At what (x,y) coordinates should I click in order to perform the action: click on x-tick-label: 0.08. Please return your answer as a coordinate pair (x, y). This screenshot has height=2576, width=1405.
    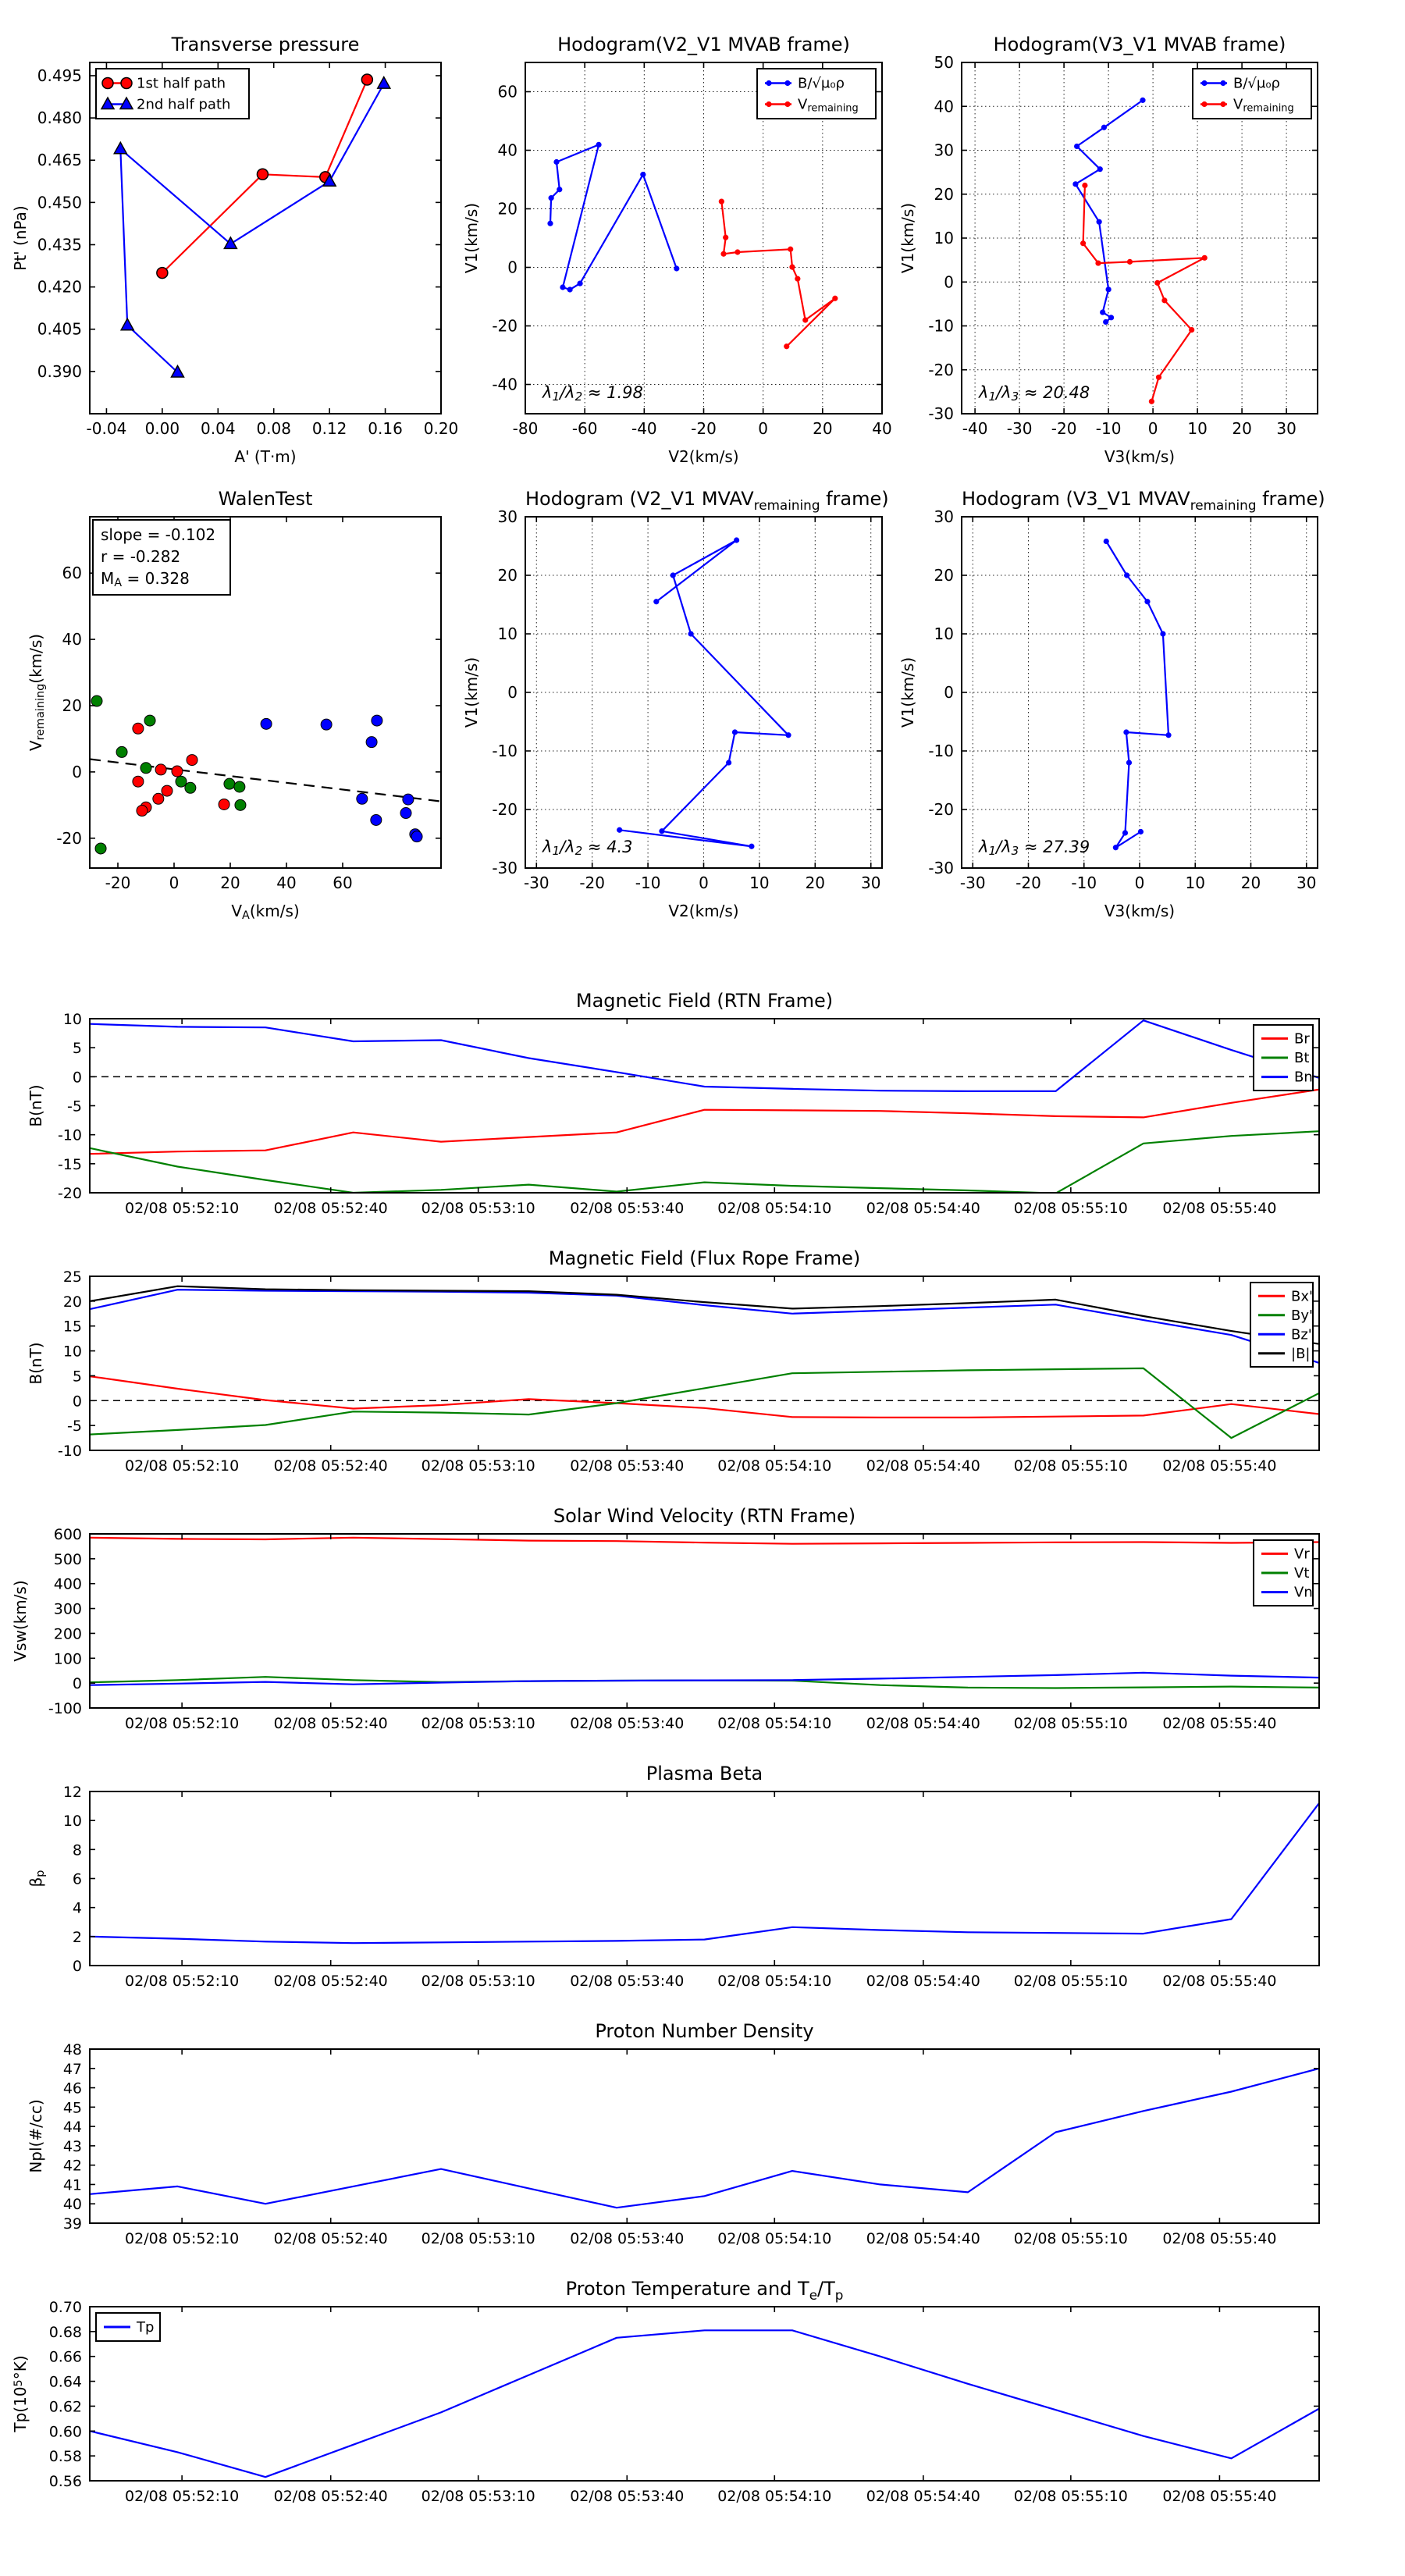
    Looking at the image, I should click on (273, 429).